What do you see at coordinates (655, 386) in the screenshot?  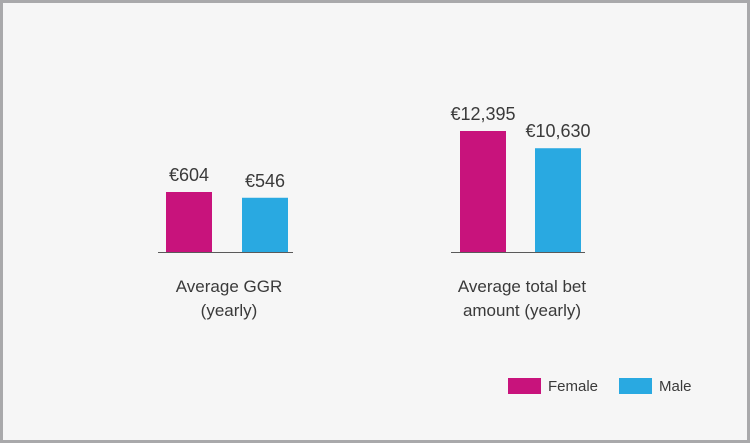 I see `legend-item-male: Male` at bounding box center [655, 386].